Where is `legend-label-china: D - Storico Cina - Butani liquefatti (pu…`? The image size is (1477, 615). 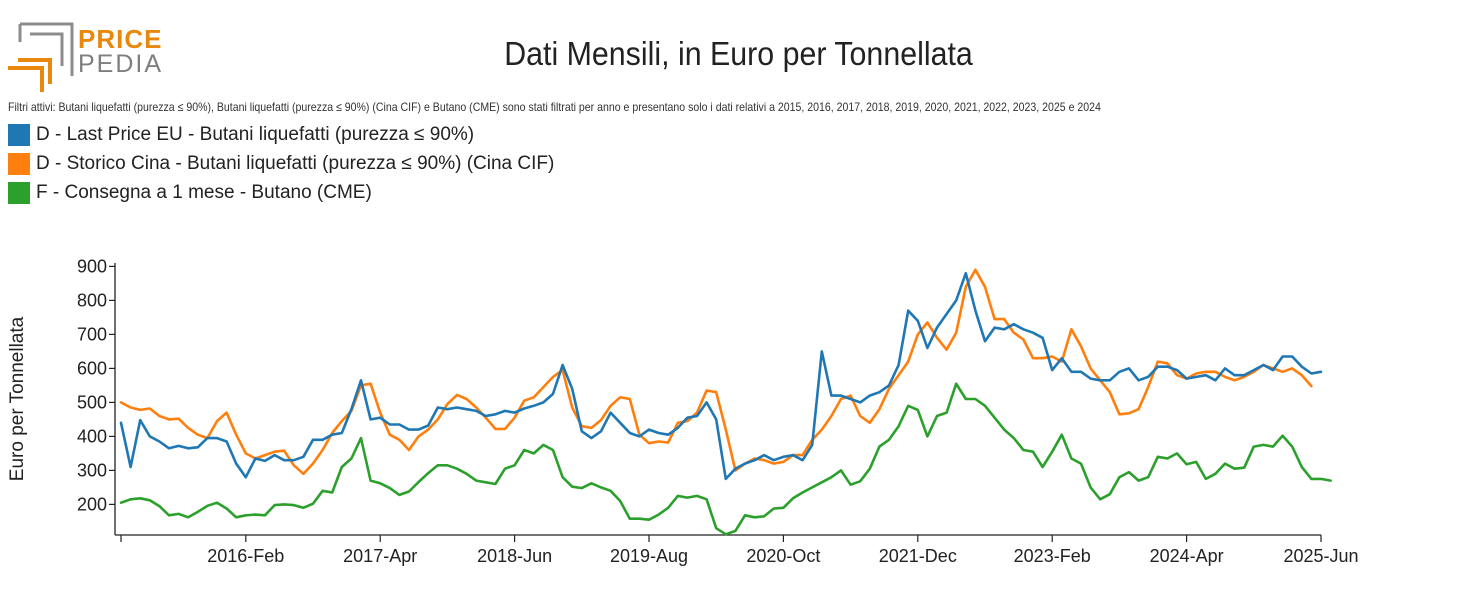 legend-label-china: D - Storico Cina - Butani liquefatti (pu… is located at coordinates (295, 163).